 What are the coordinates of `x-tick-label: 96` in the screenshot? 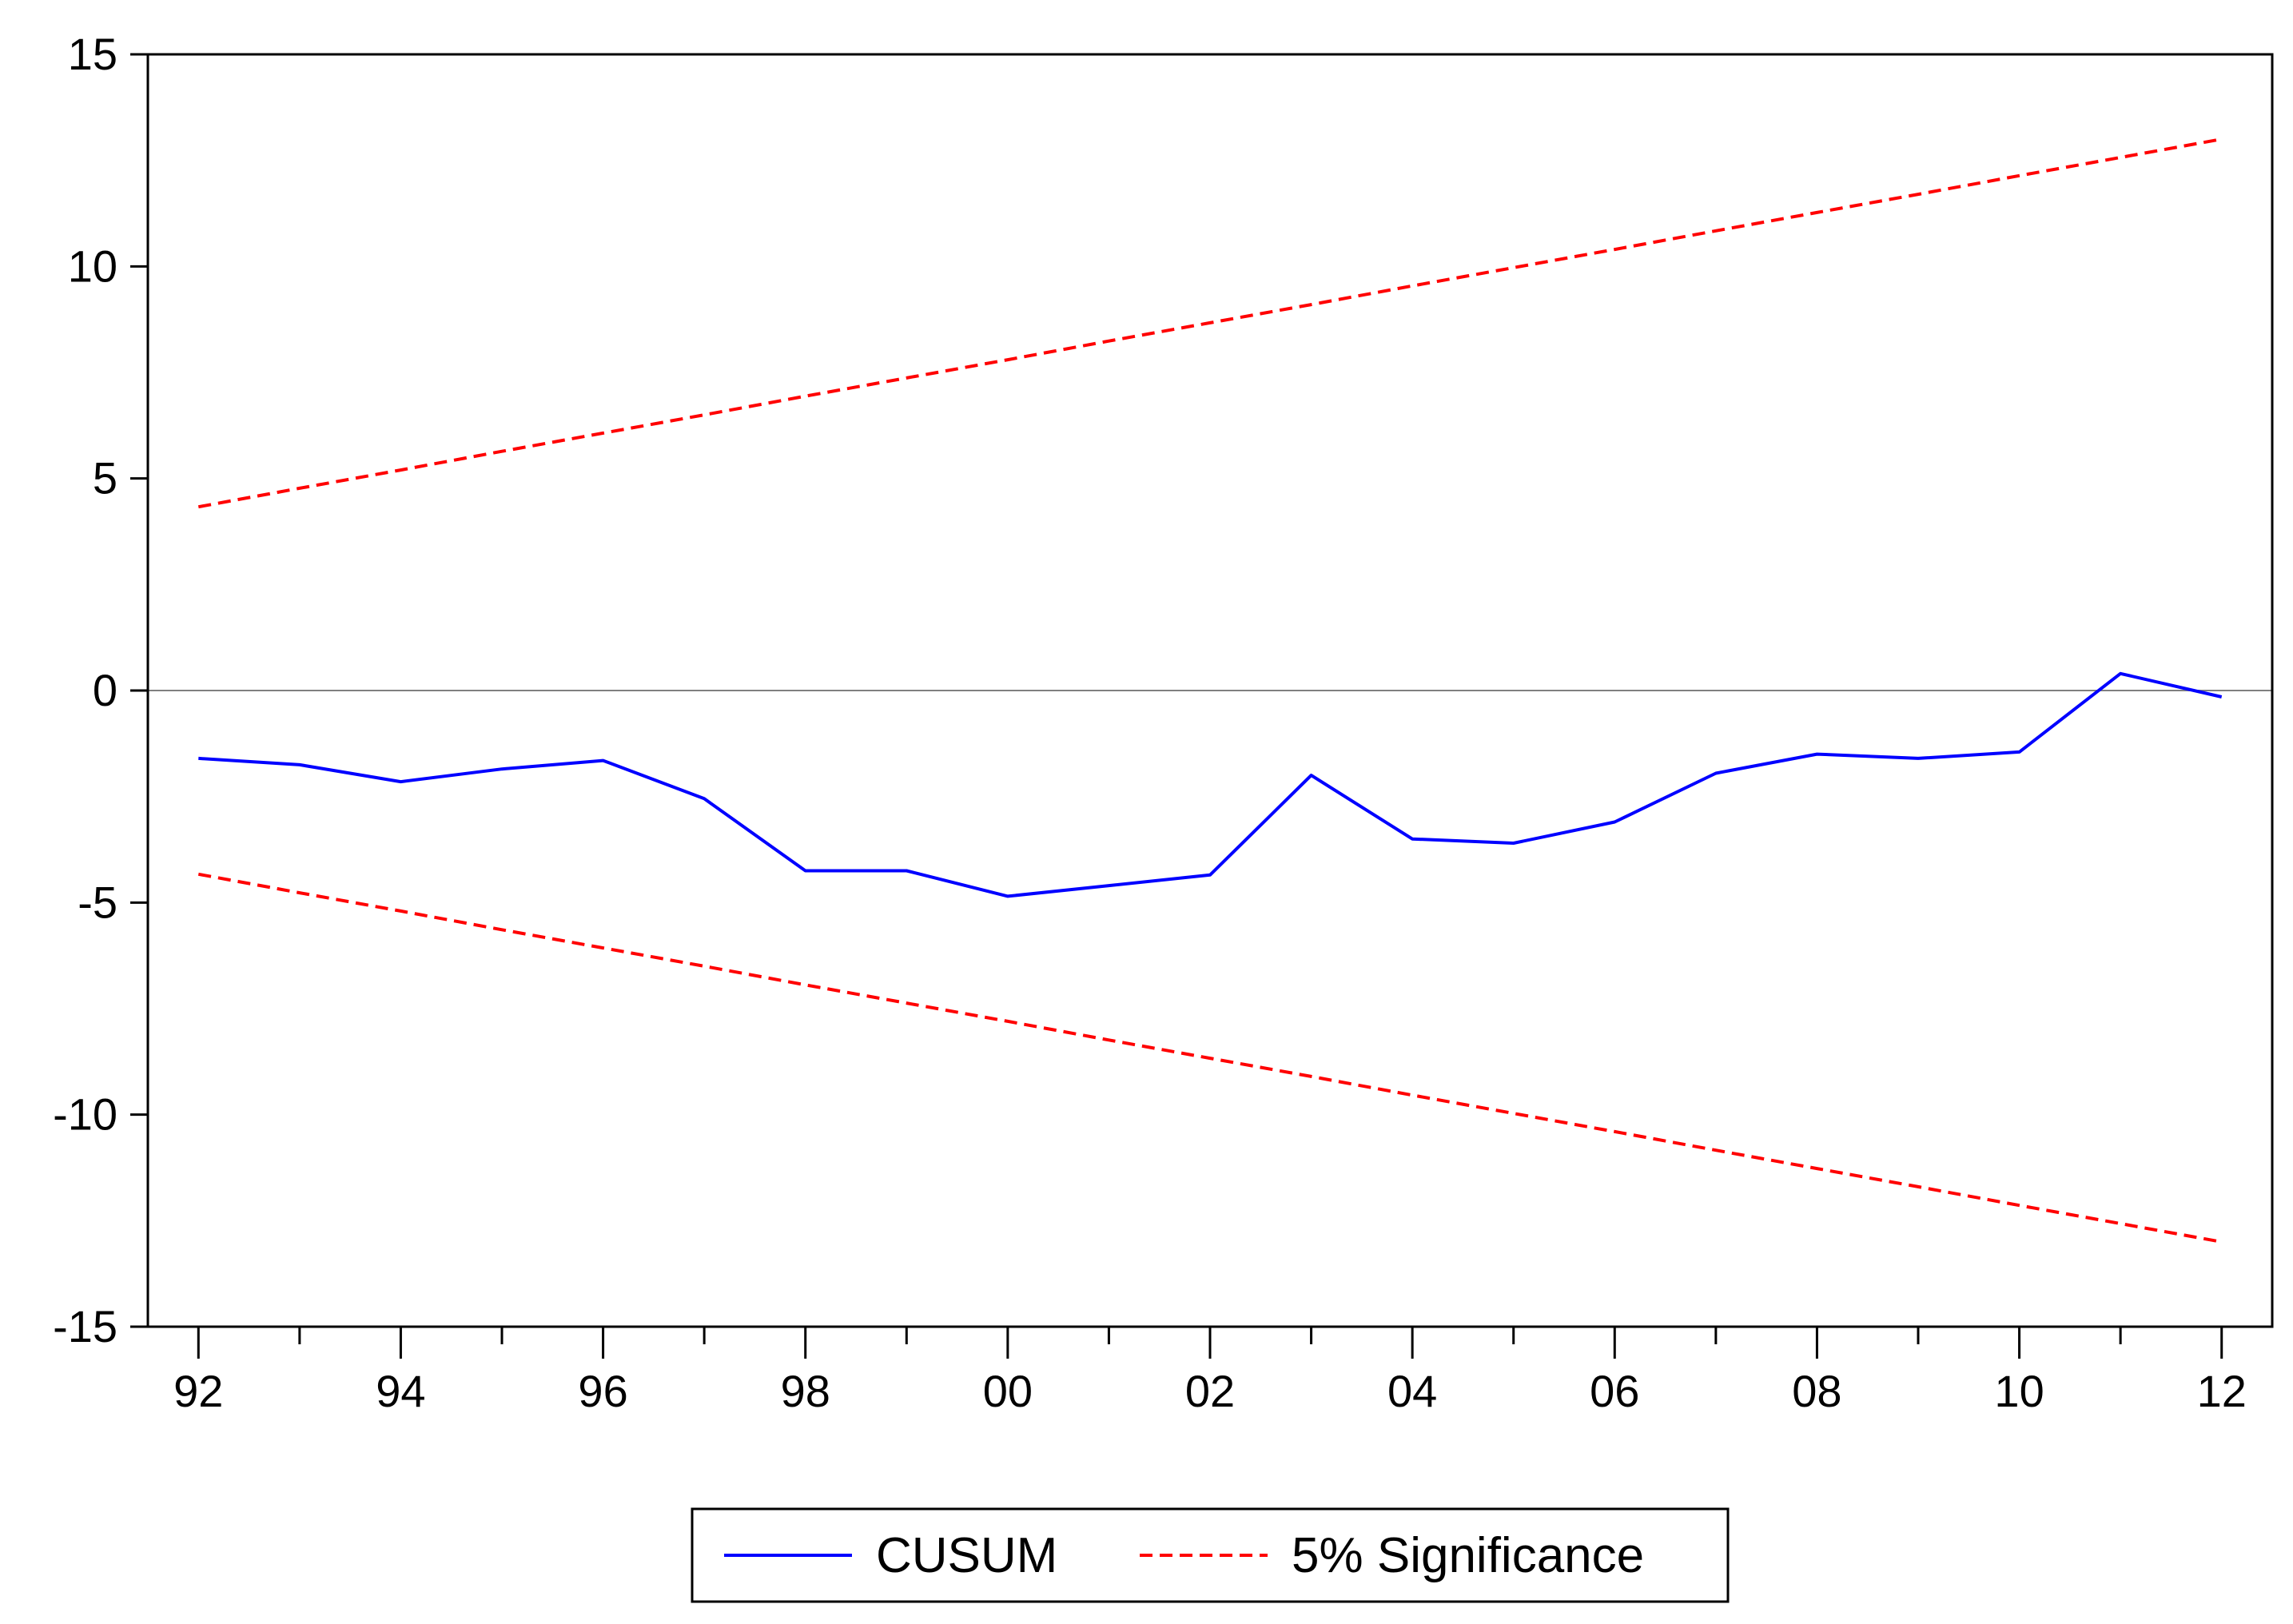 It's located at (602, 1391).